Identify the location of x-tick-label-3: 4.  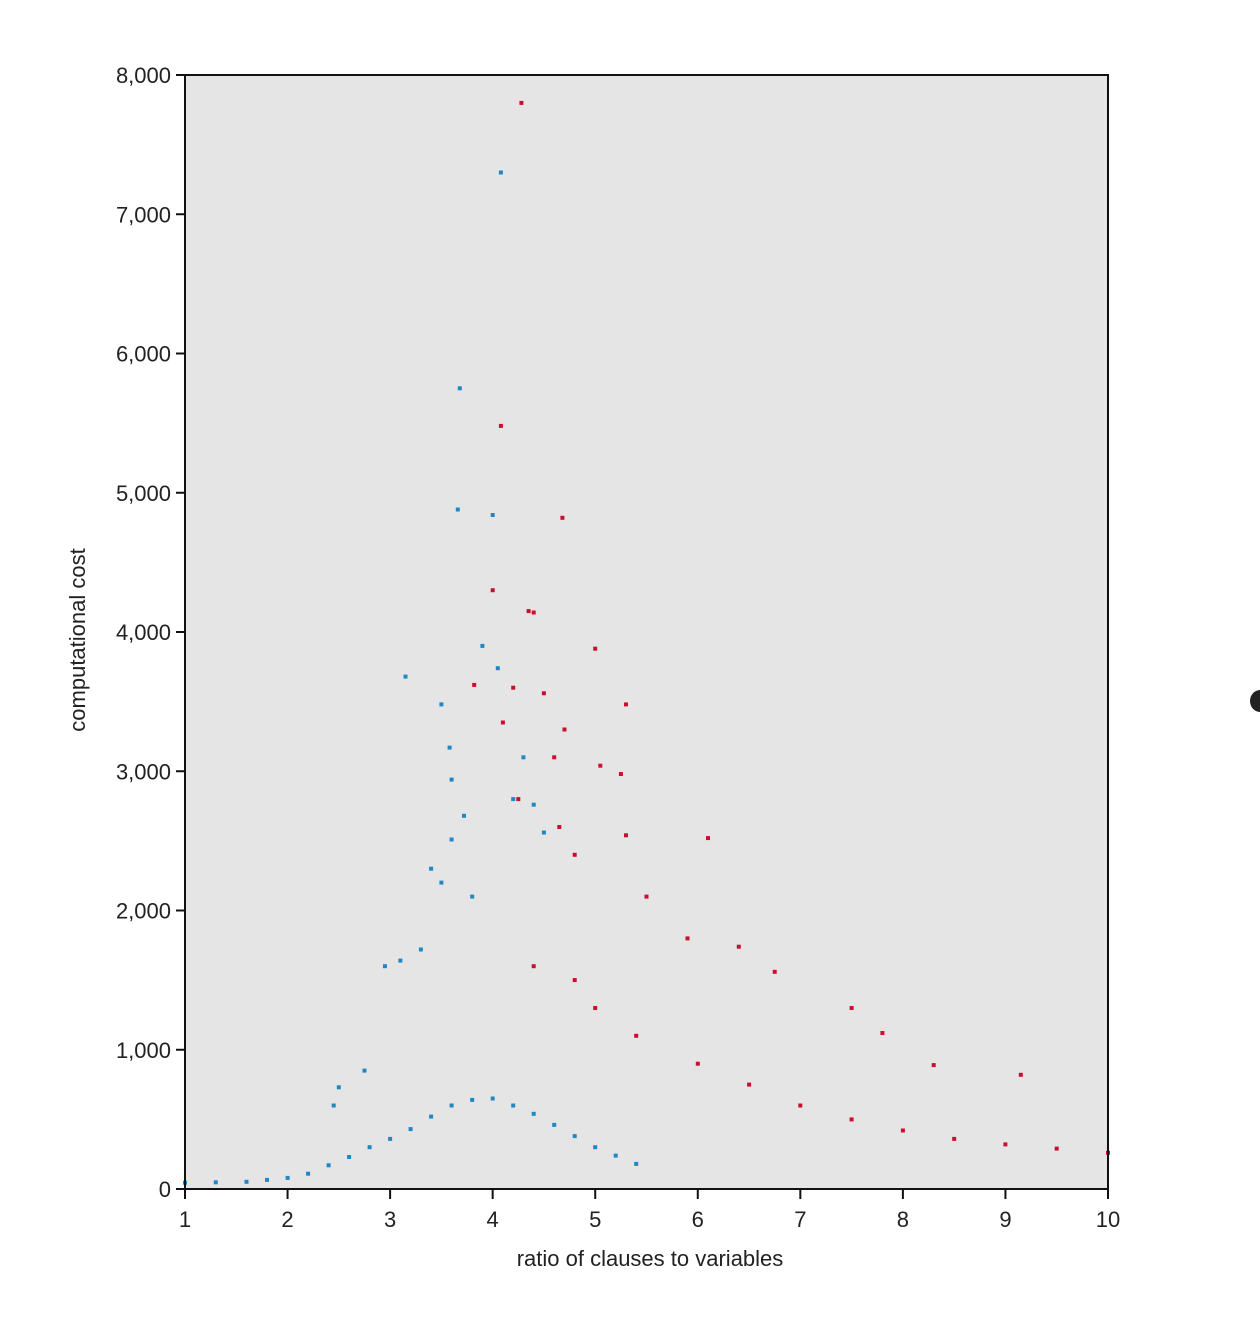
(493, 1219).